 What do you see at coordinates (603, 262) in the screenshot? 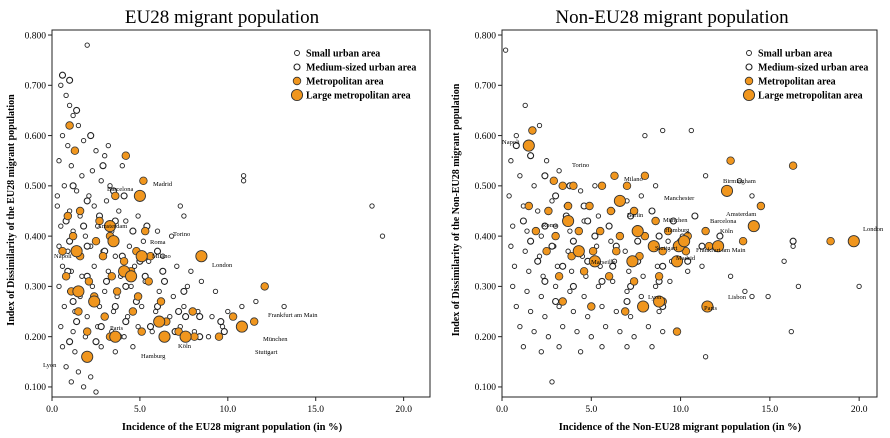
I see `city-label: Marseille` at bounding box center [603, 262].